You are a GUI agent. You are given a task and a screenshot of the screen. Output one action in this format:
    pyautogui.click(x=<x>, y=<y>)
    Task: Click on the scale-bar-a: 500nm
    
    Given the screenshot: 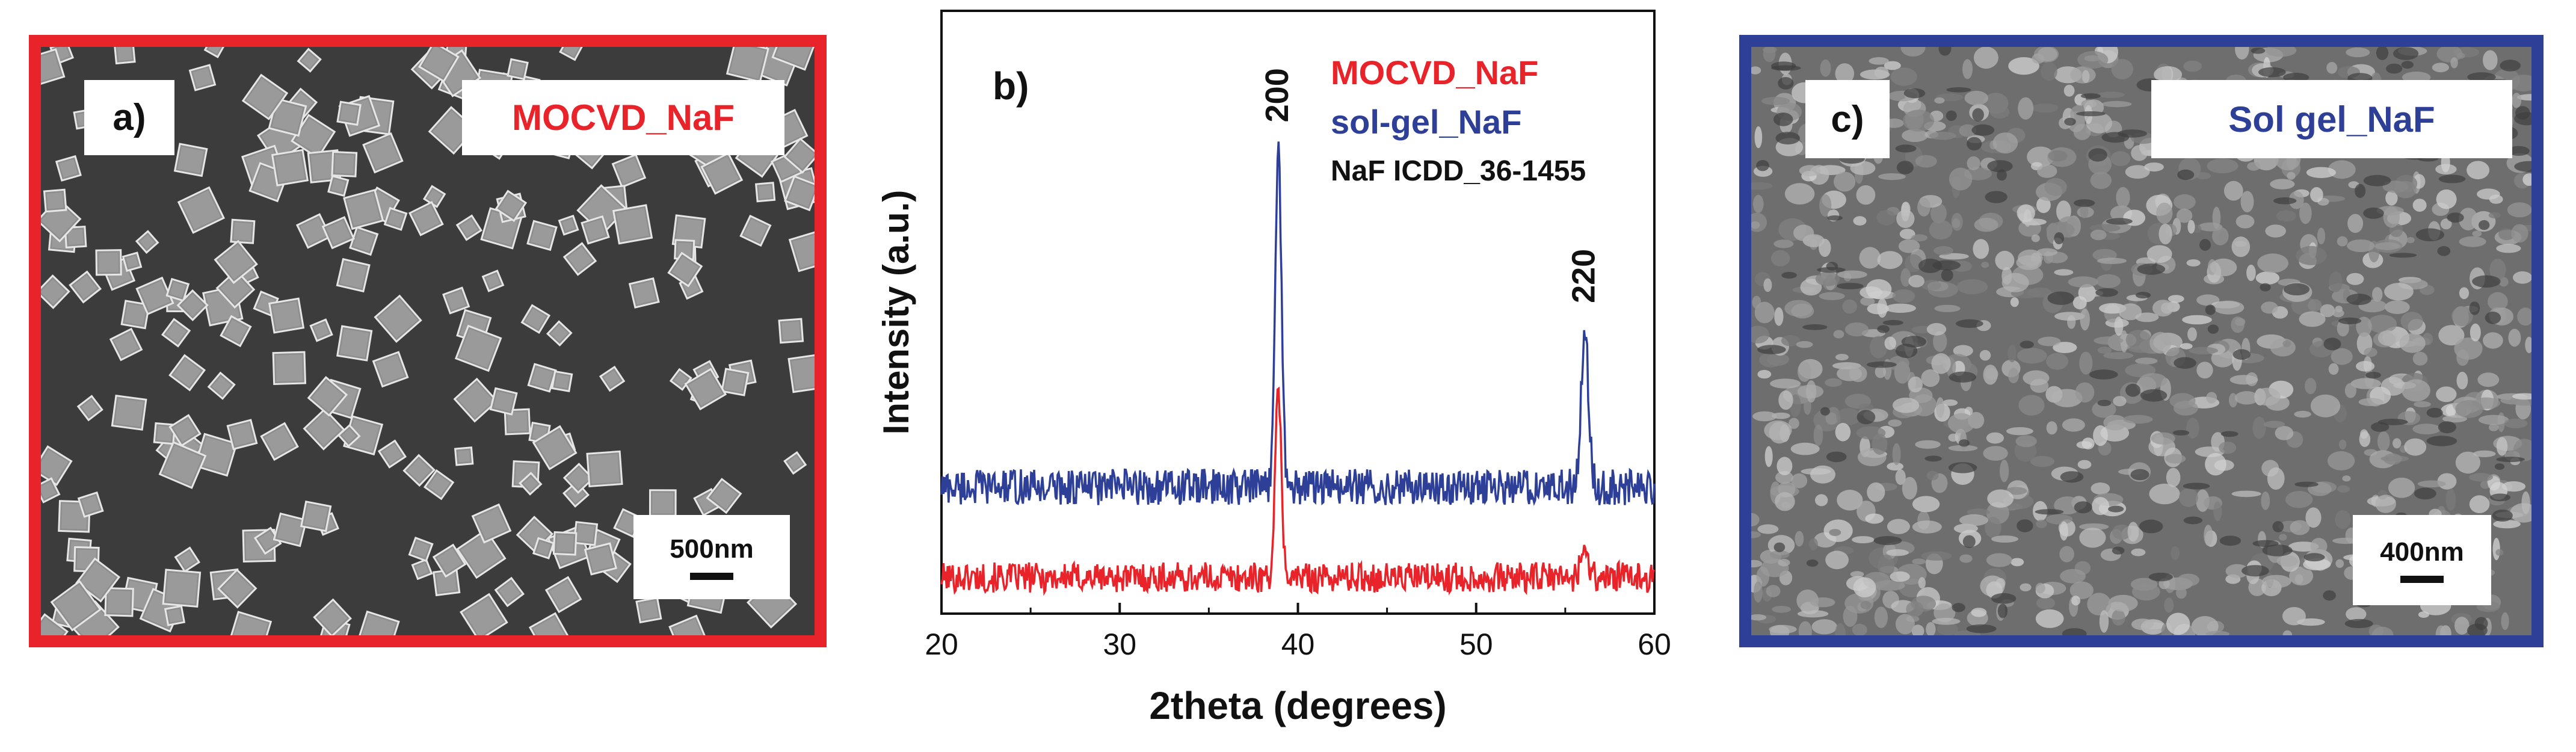 What is the action you would take?
    pyautogui.click(x=711, y=557)
    